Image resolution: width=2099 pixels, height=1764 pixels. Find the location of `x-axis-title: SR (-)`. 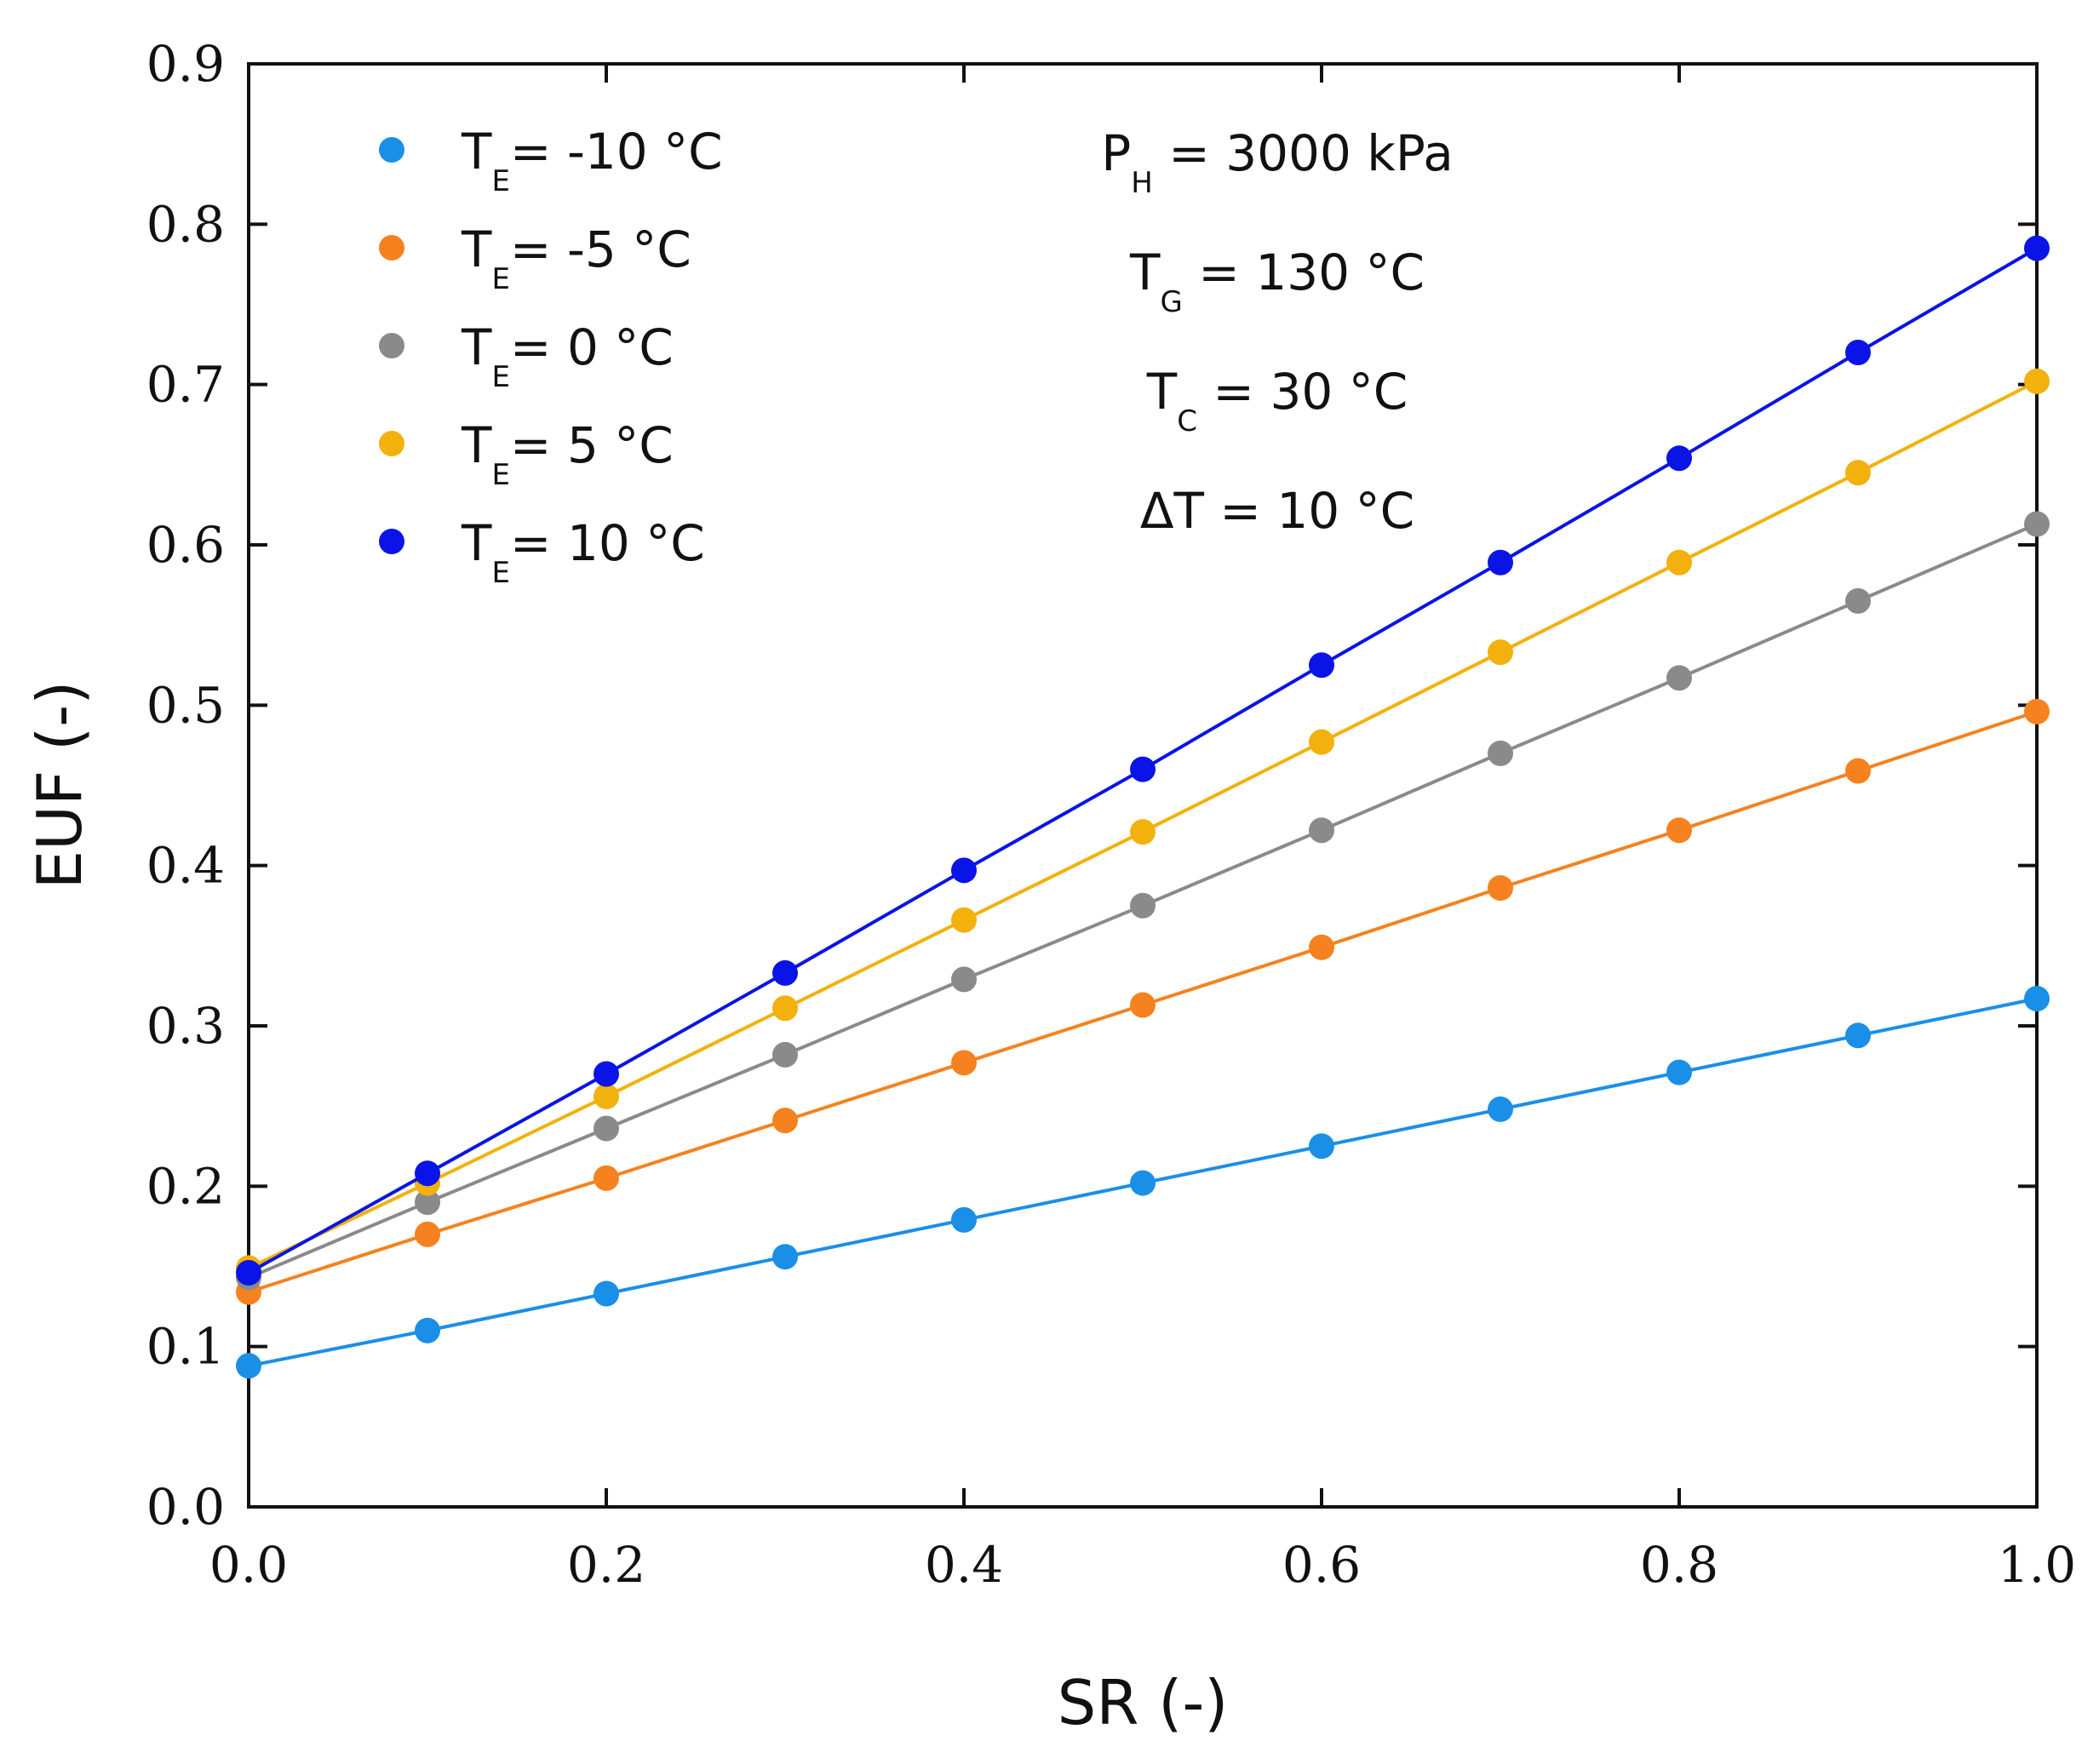

x-axis-title: SR (-) is located at coordinates (1143, 1702).